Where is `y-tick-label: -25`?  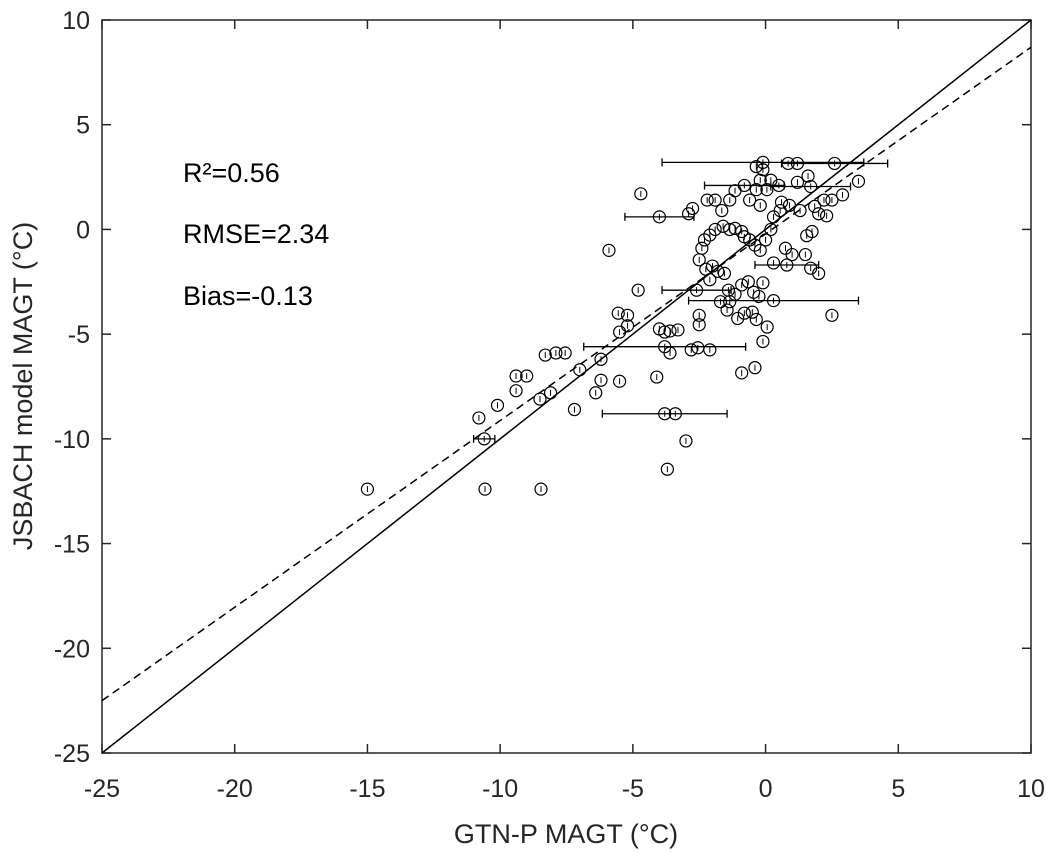
y-tick-label: -25 is located at coordinates (72, 754).